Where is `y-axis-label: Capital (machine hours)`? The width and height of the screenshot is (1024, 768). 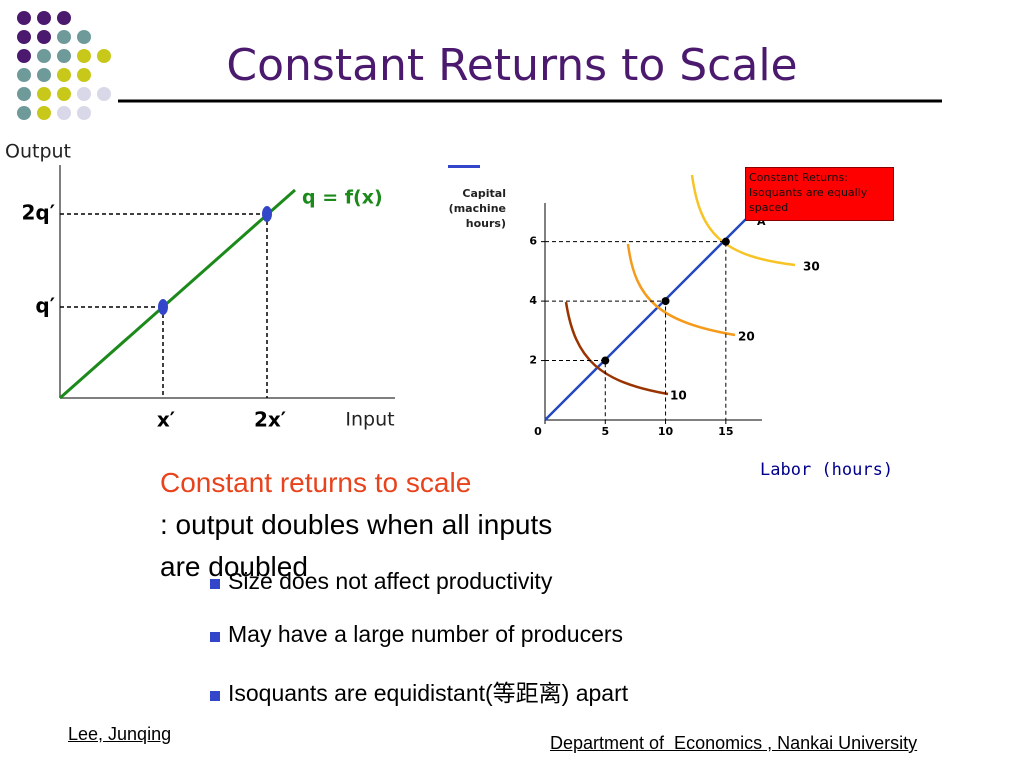 y-axis-label: Capital (machine hours) is located at coordinates (477, 208).